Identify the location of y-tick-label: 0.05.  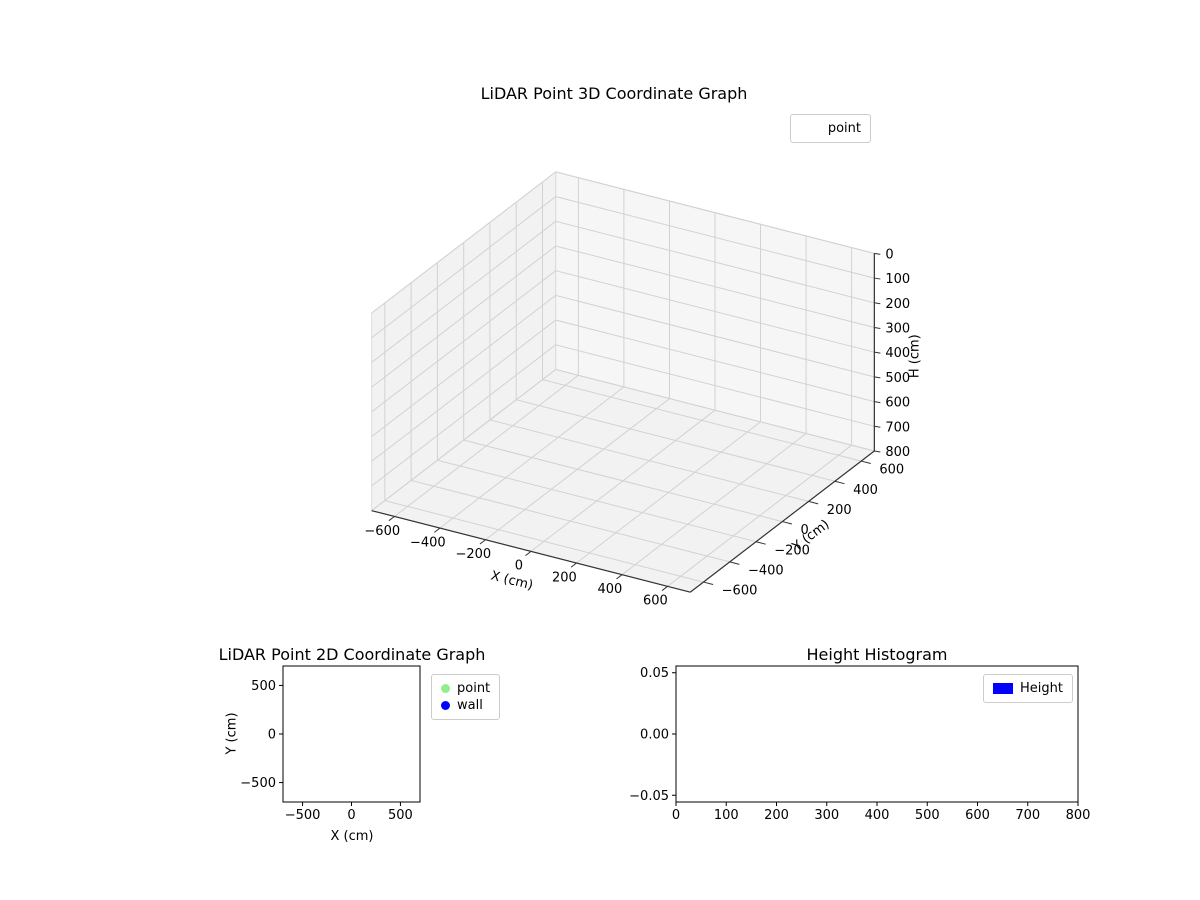
(654, 673).